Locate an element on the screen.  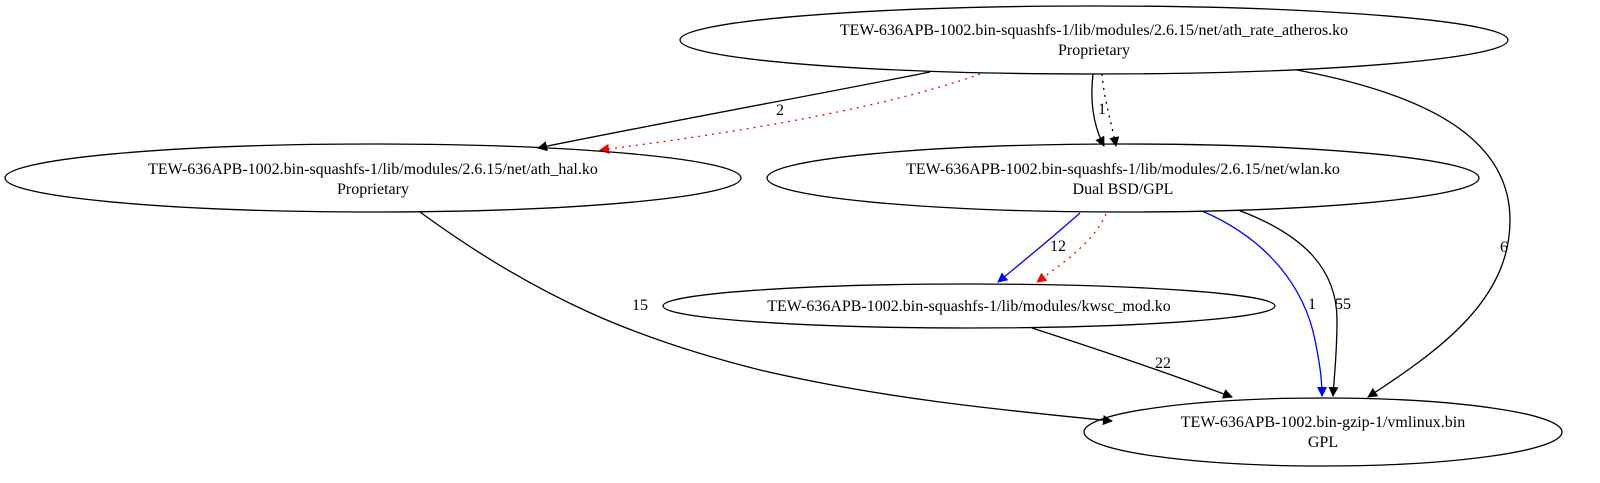
node-ath-rate-atheros-license: Proprietary is located at coordinates (1094, 50).